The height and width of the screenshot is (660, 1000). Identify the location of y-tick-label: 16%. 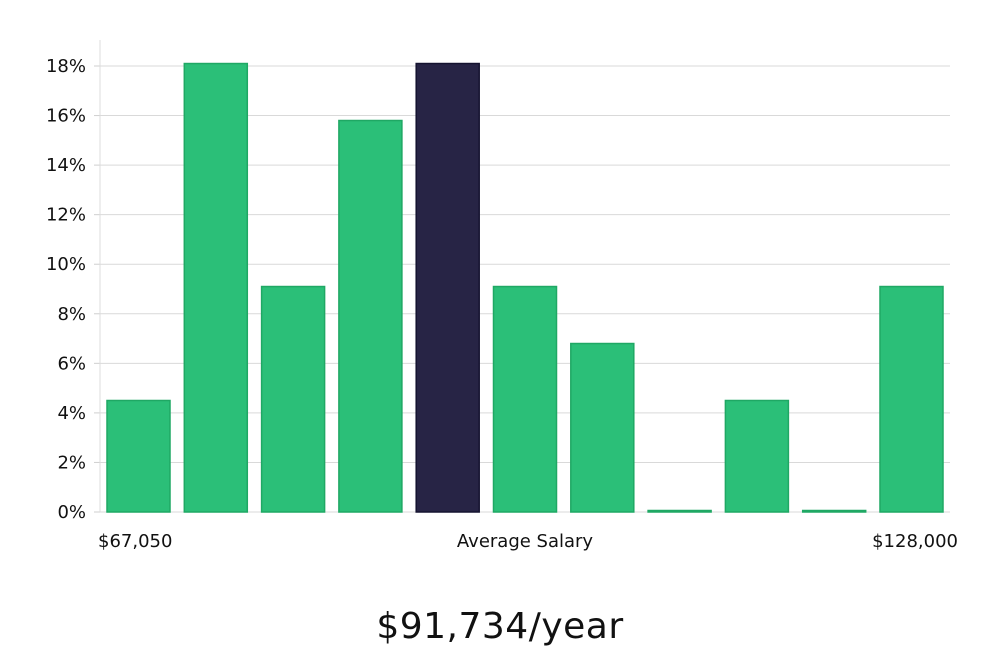
(66, 116).